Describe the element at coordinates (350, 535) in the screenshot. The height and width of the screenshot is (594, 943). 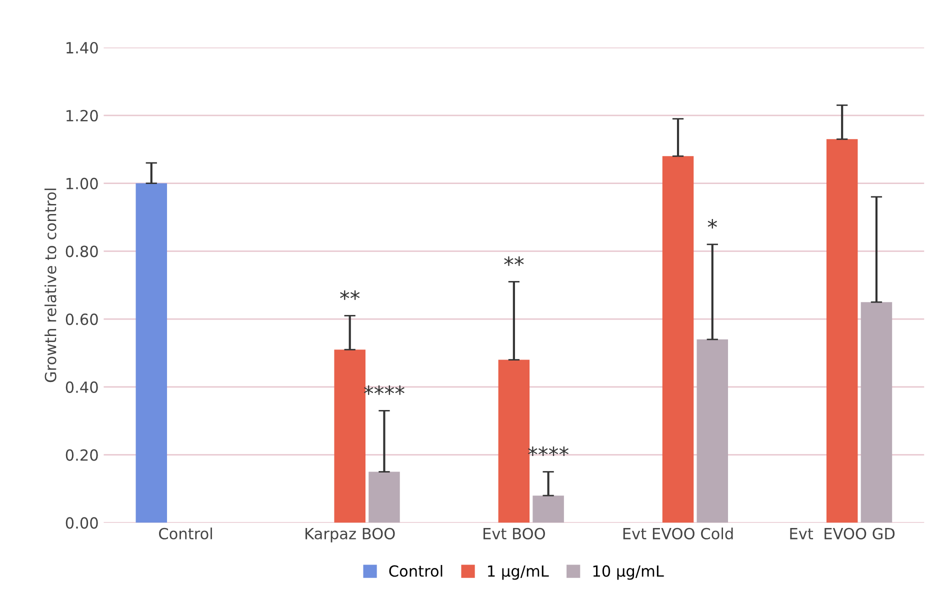
I see `x-tick-label: Karpaz BOO` at that location.